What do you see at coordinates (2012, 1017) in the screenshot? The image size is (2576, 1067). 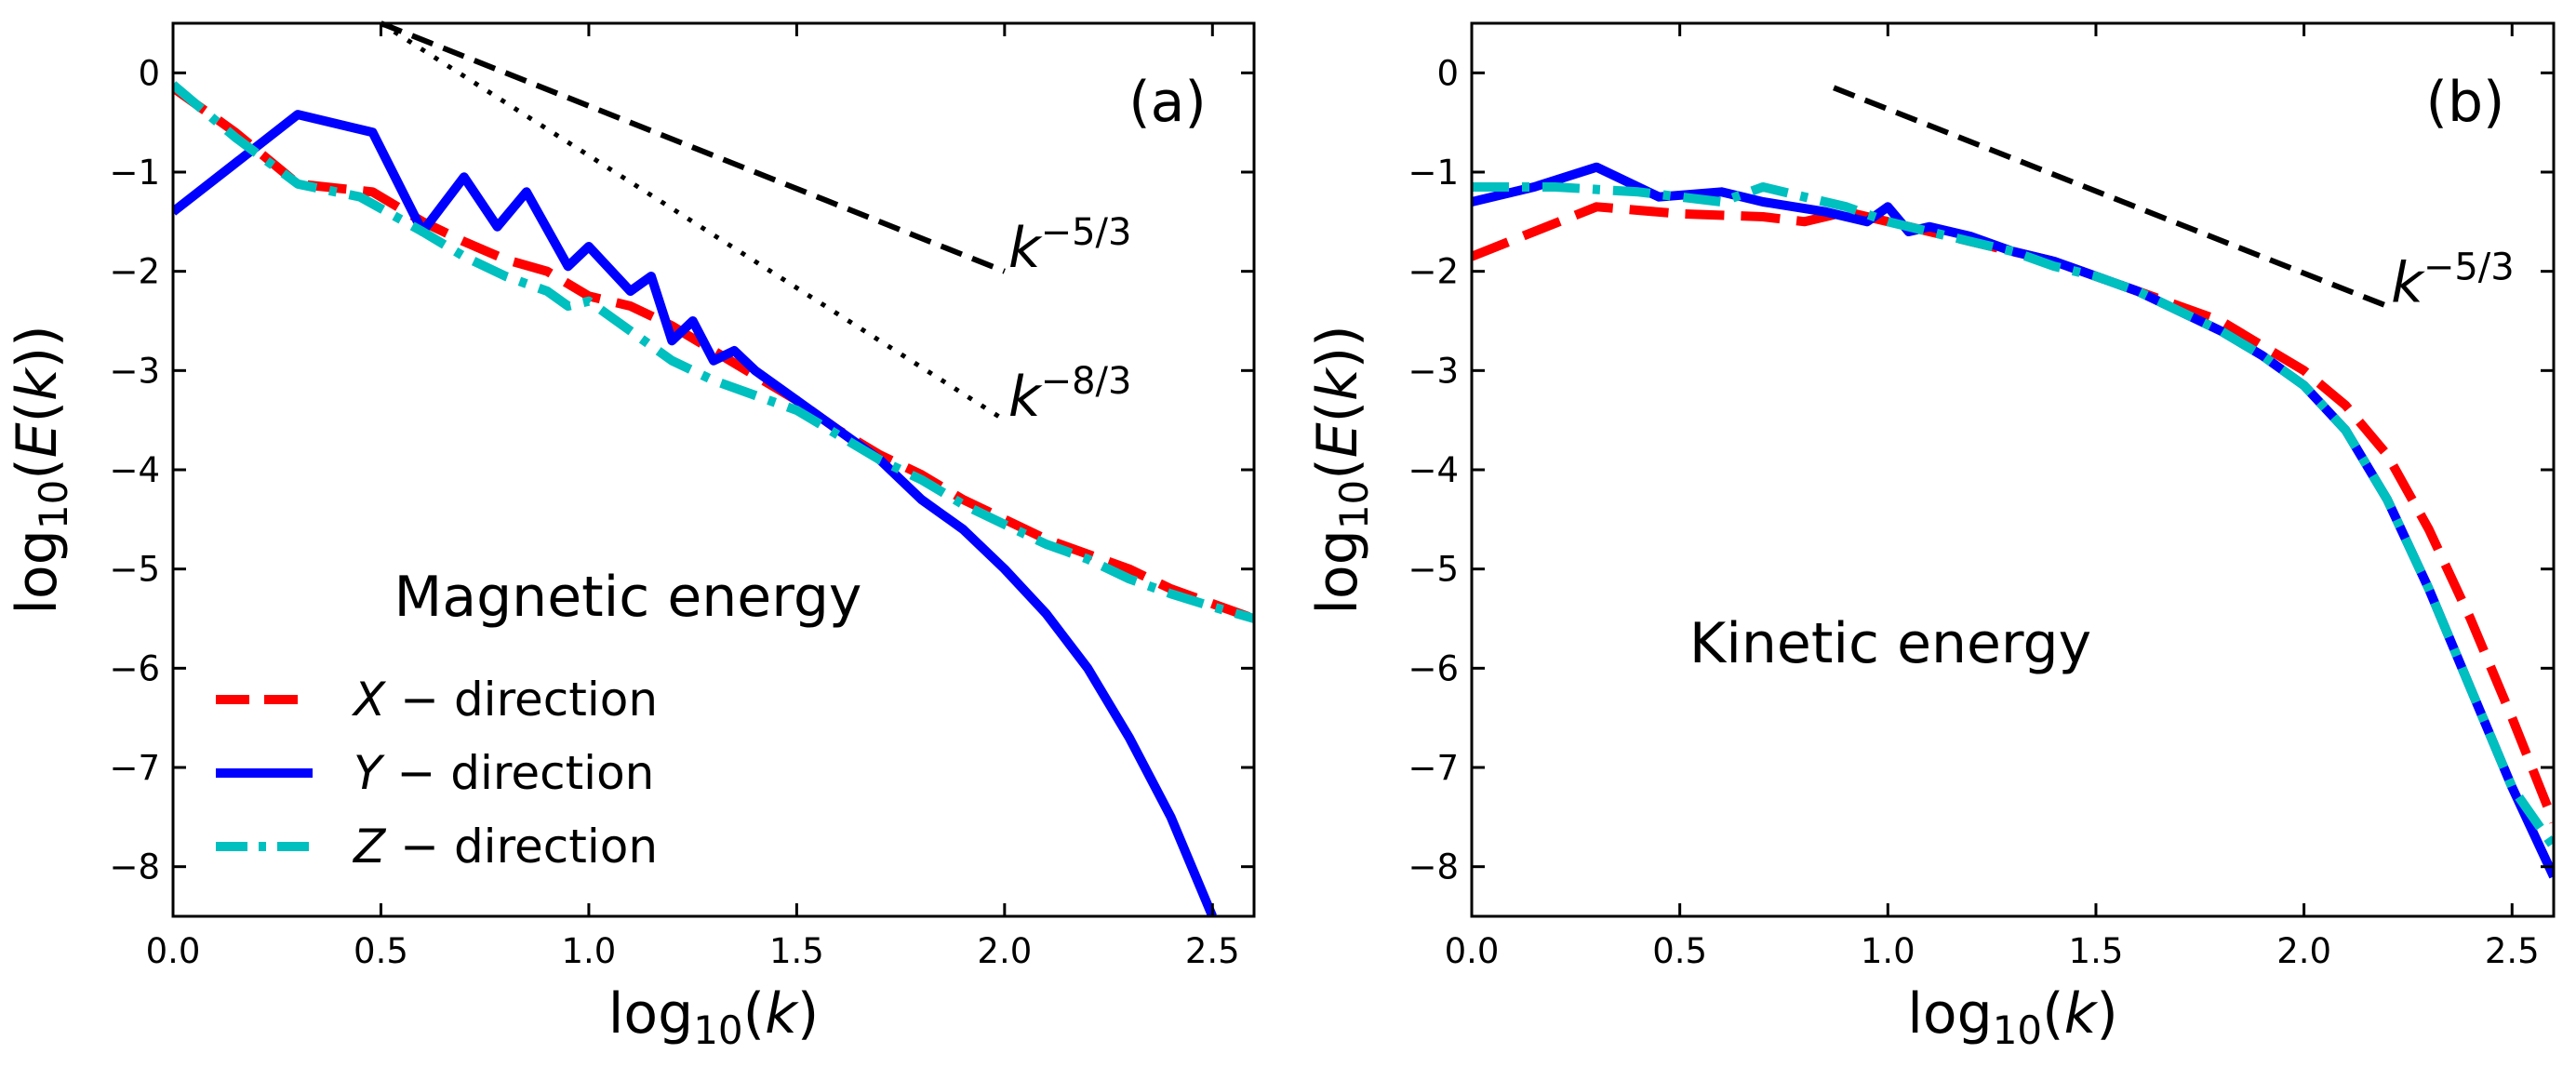 I see `kinetic-x-axis-label: log10(k)` at bounding box center [2012, 1017].